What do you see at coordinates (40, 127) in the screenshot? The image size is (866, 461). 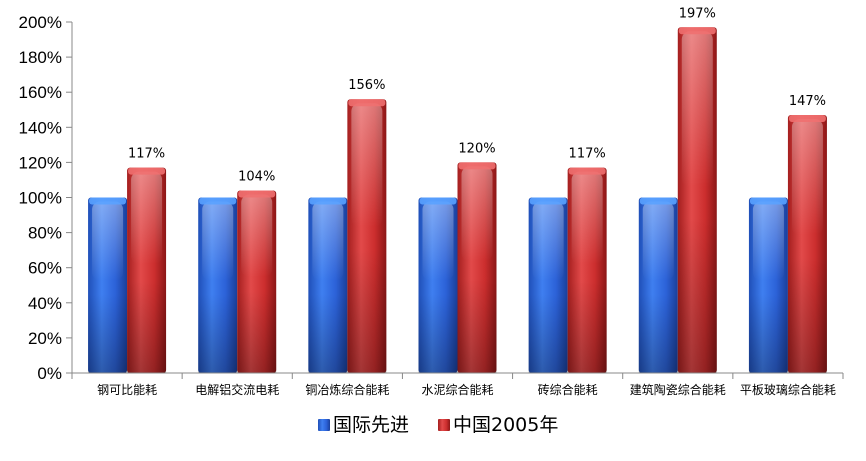 I see `y-tick-label: 140%` at bounding box center [40, 127].